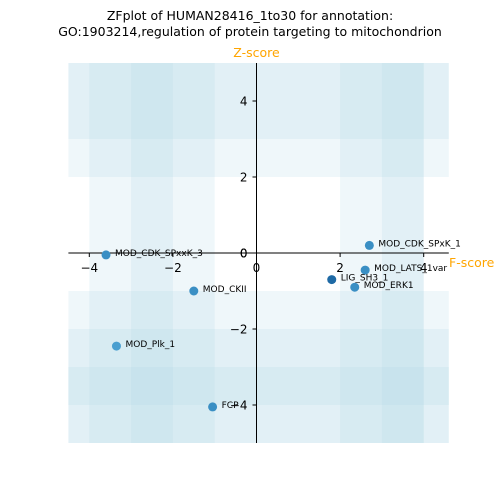 Image resolution: width=500 pixels, height=500 pixels. I want to click on point-label-7: FCP, so click(230, 406).